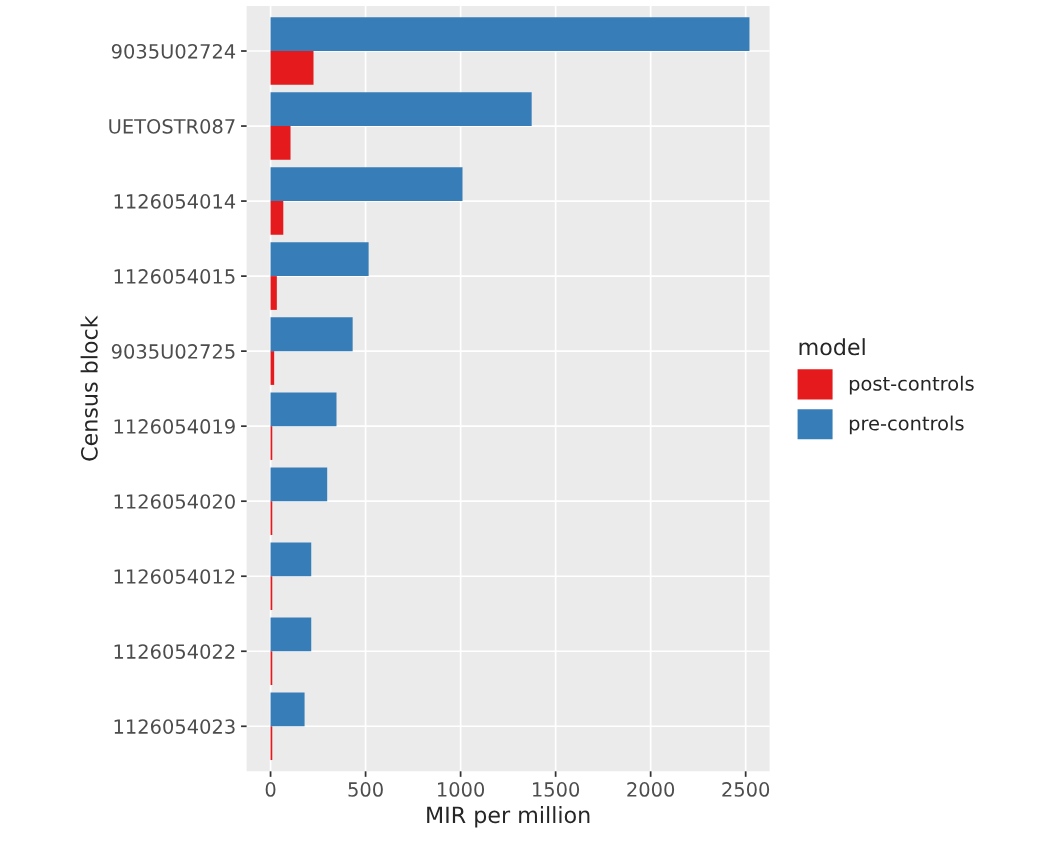  I want to click on y-tick-label: 1126054020, so click(174, 501).